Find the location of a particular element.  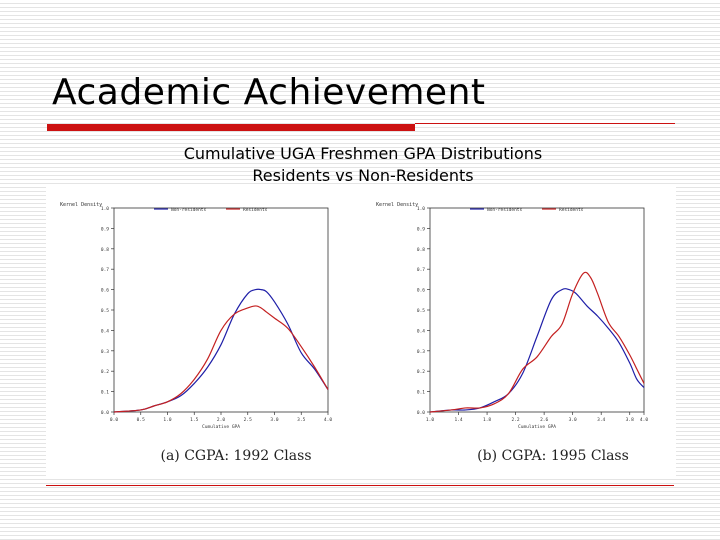

chart-1-x-tick-label: 2.0 is located at coordinates (221, 420).